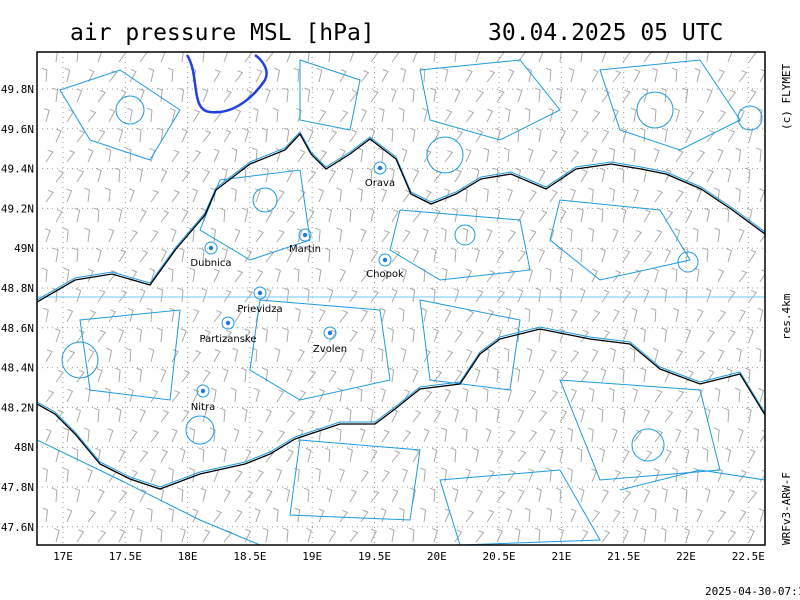 The image size is (800, 600). What do you see at coordinates (748, 556) in the screenshot?
I see `lon-label: 22.5E` at bounding box center [748, 556].